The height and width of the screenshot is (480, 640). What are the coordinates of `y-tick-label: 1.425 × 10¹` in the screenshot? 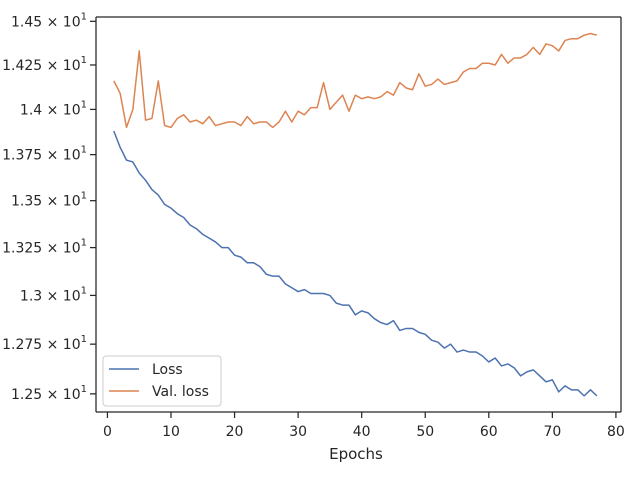 It's located at (44, 64).